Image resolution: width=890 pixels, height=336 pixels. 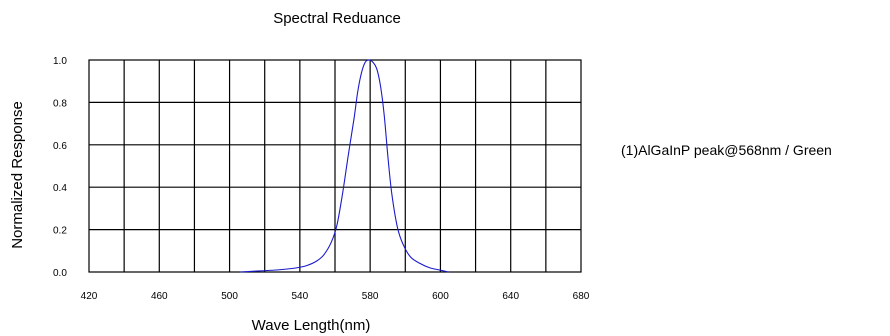 What do you see at coordinates (60, 273) in the screenshot?
I see `y-tick-label: 0.0` at bounding box center [60, 273].